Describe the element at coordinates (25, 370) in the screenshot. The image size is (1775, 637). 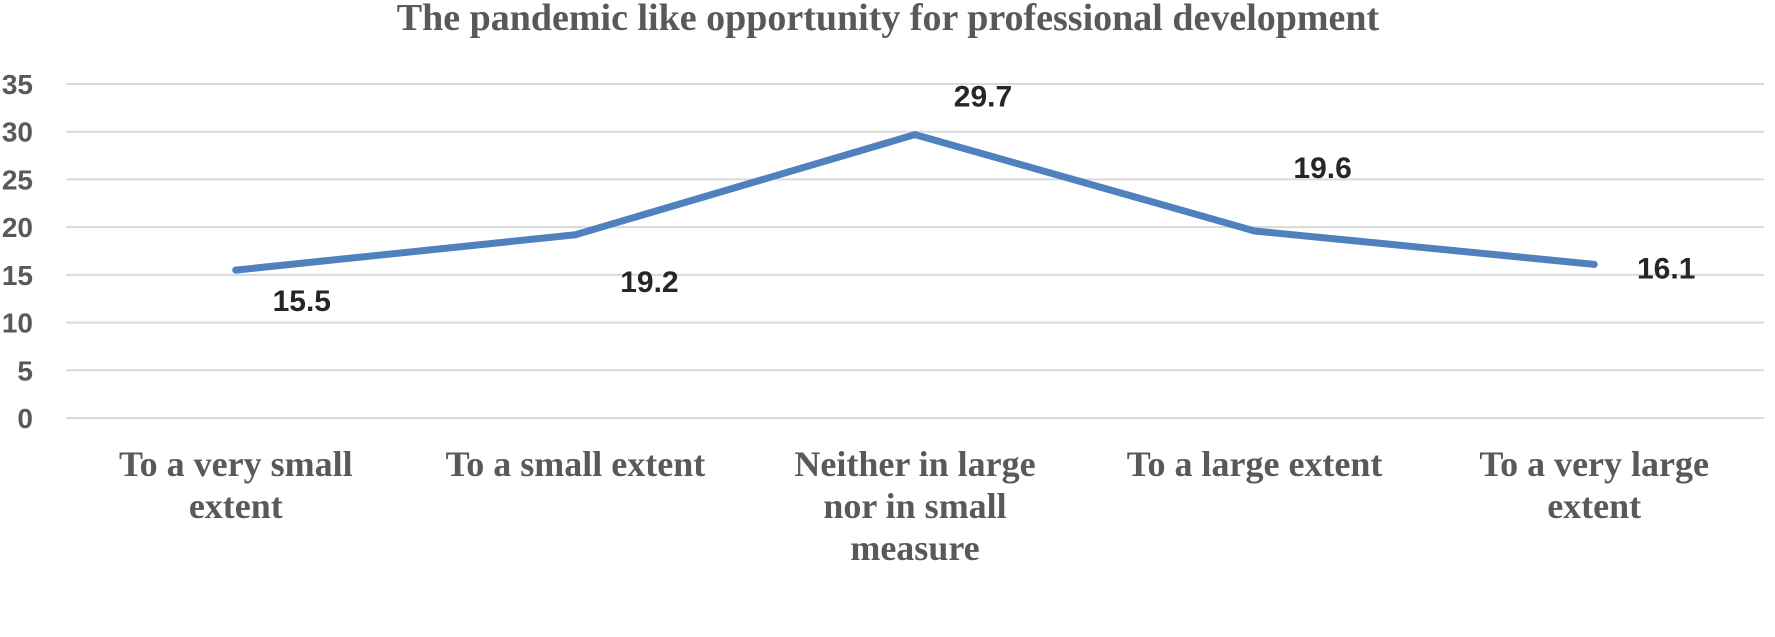
I see `y-tick-label: 5` at that location.